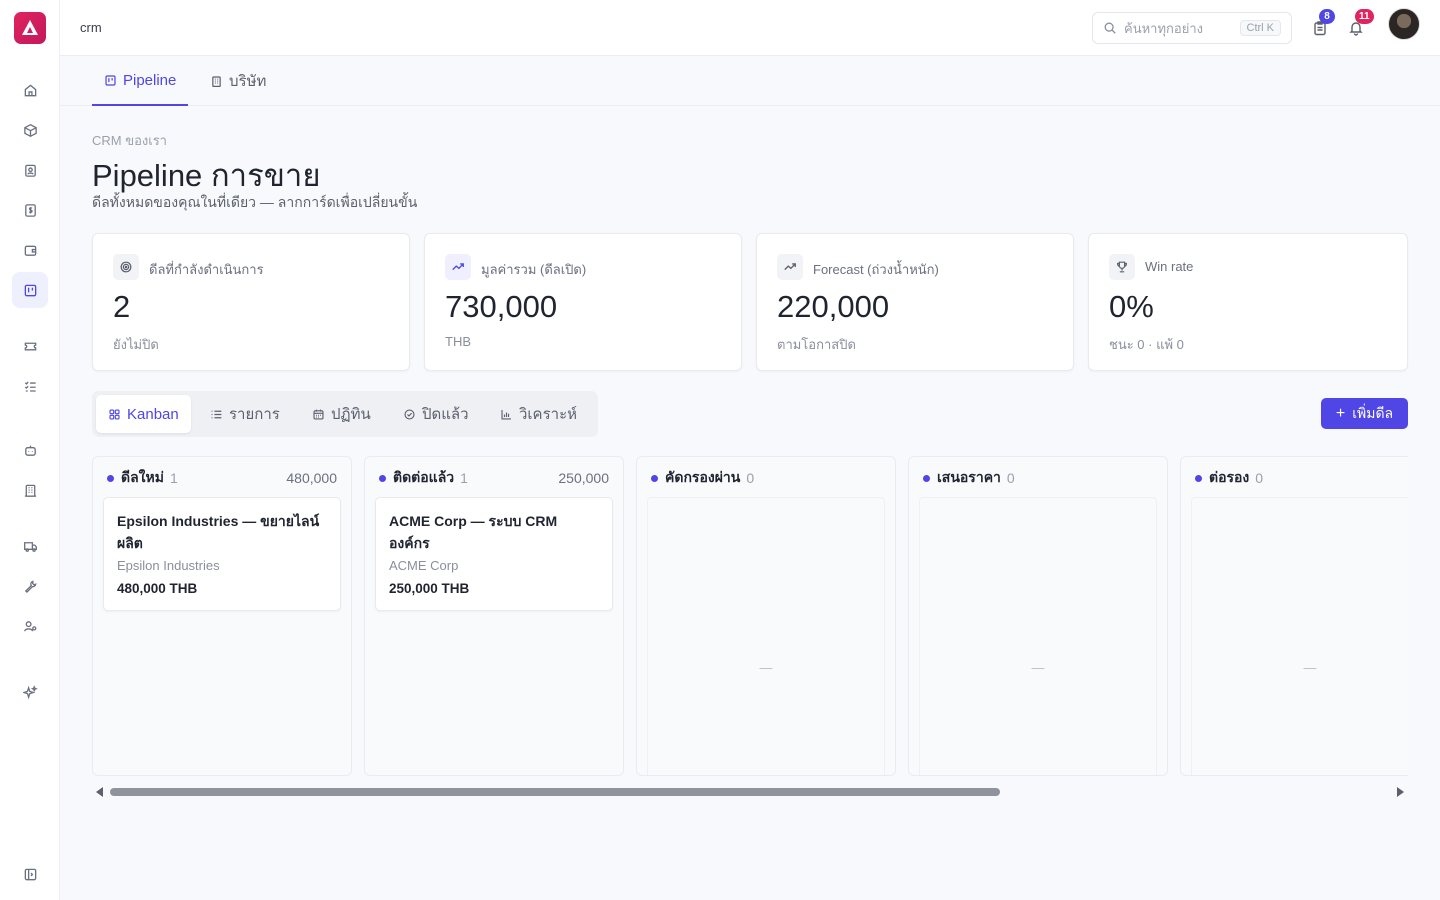  Describe the element at coordinates (409, 414) in the screenshot. I see `check-circle-icon` at that location.